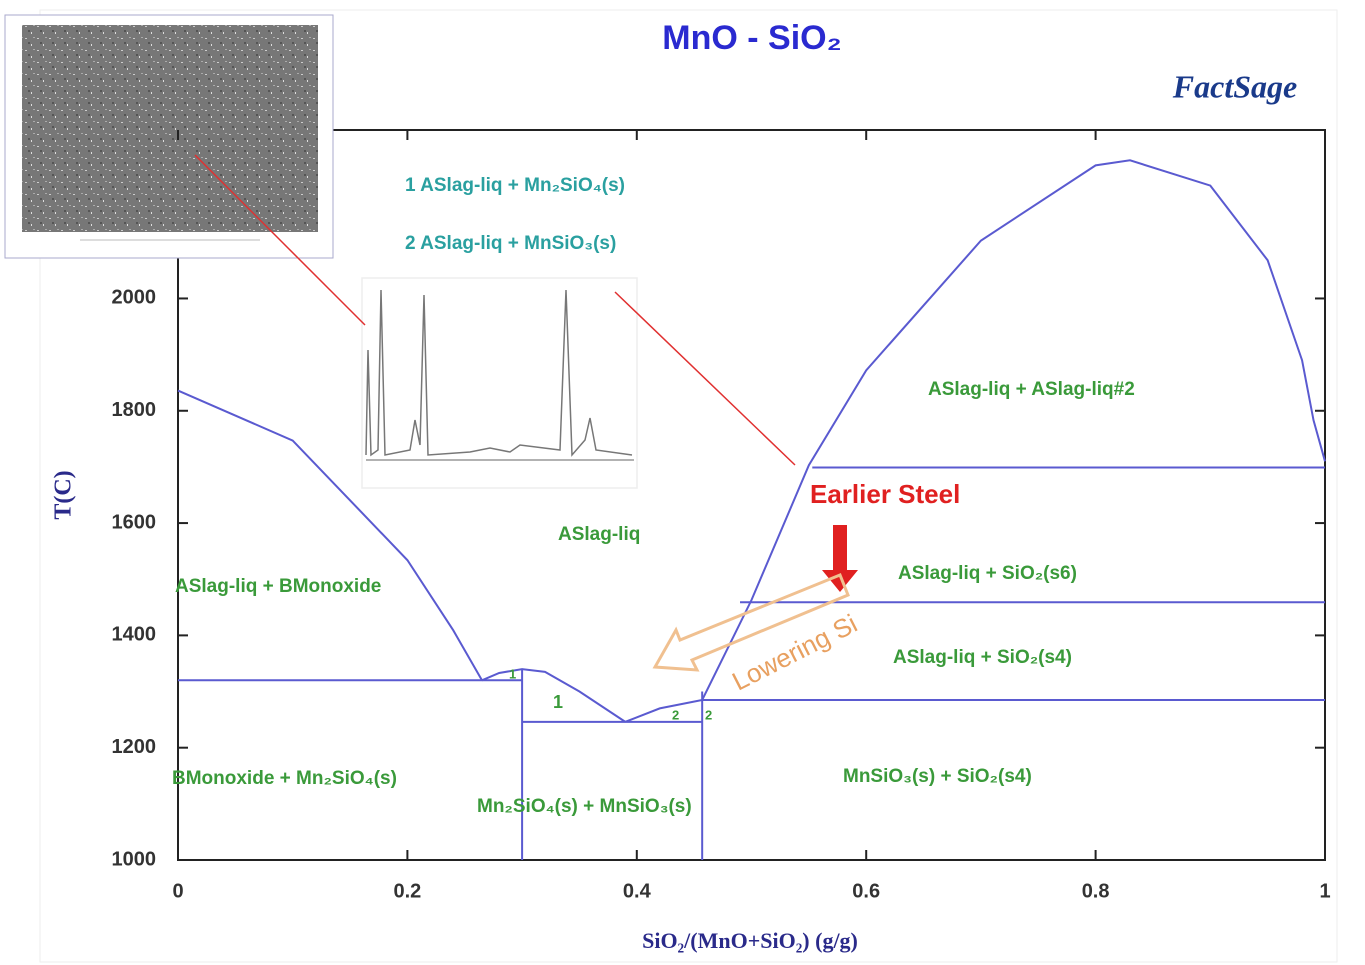 The image size is (1365, 965). Describe the element at coordinates (599, 534) in the screenshot. I see `region-label: ASlag-liq` at that location.